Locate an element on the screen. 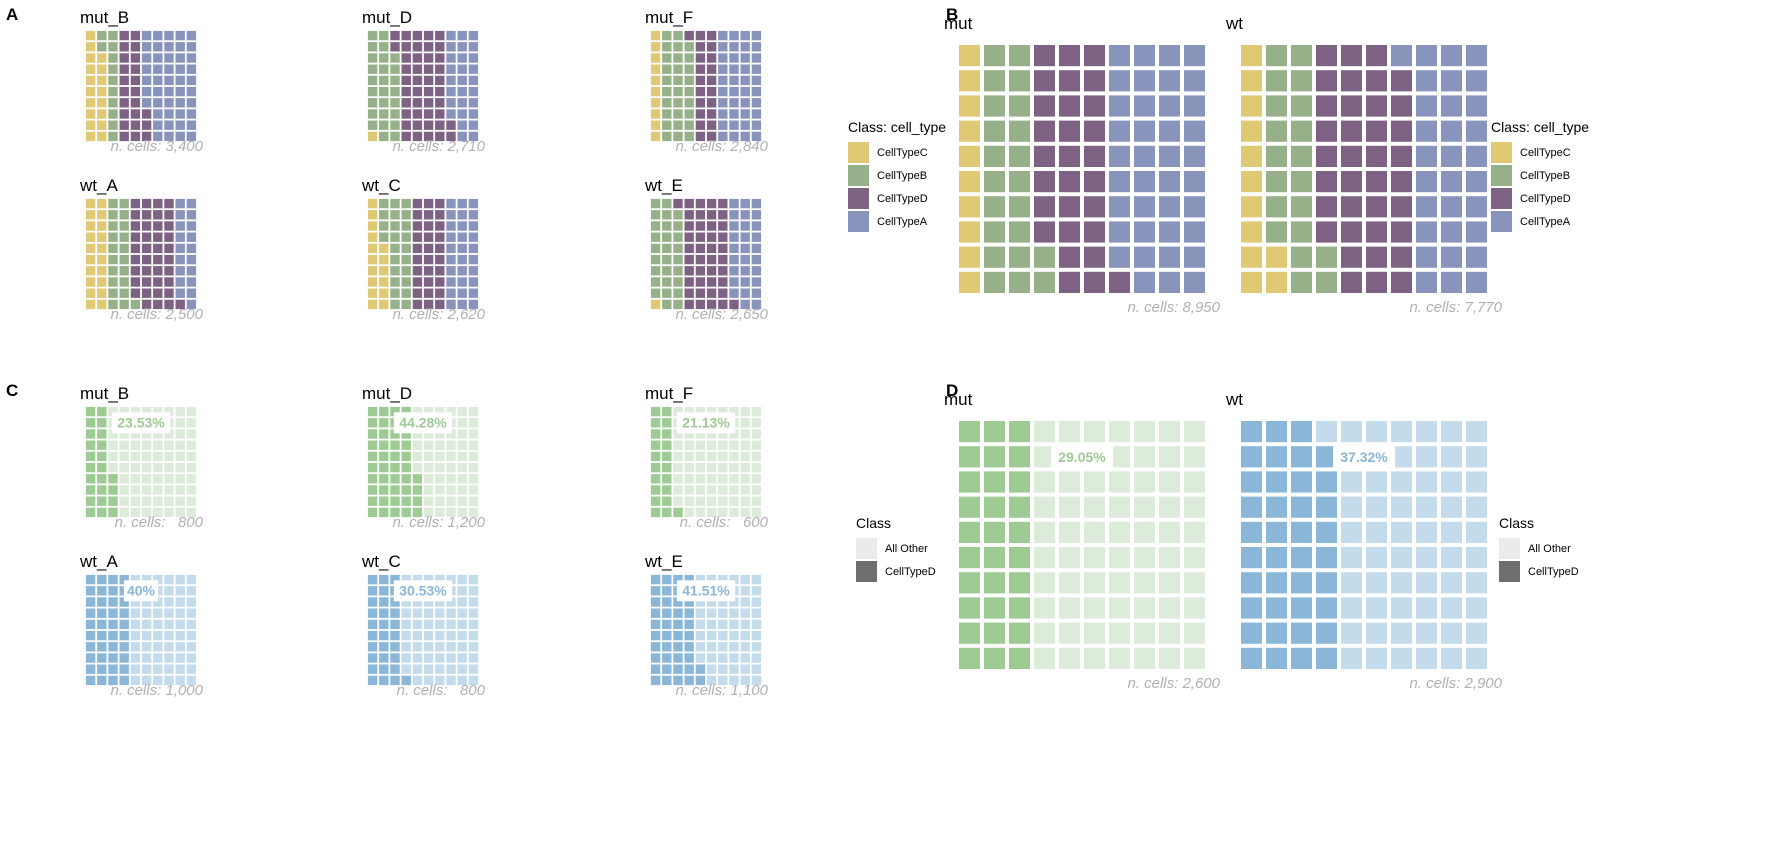  percent-label-text: 41.51% is located at coordinates (706, 590).